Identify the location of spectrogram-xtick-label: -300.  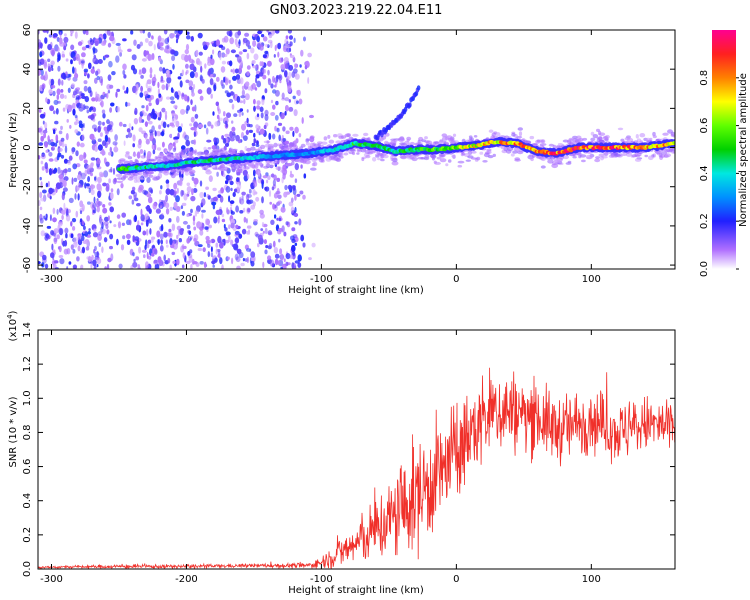
(51, 279).